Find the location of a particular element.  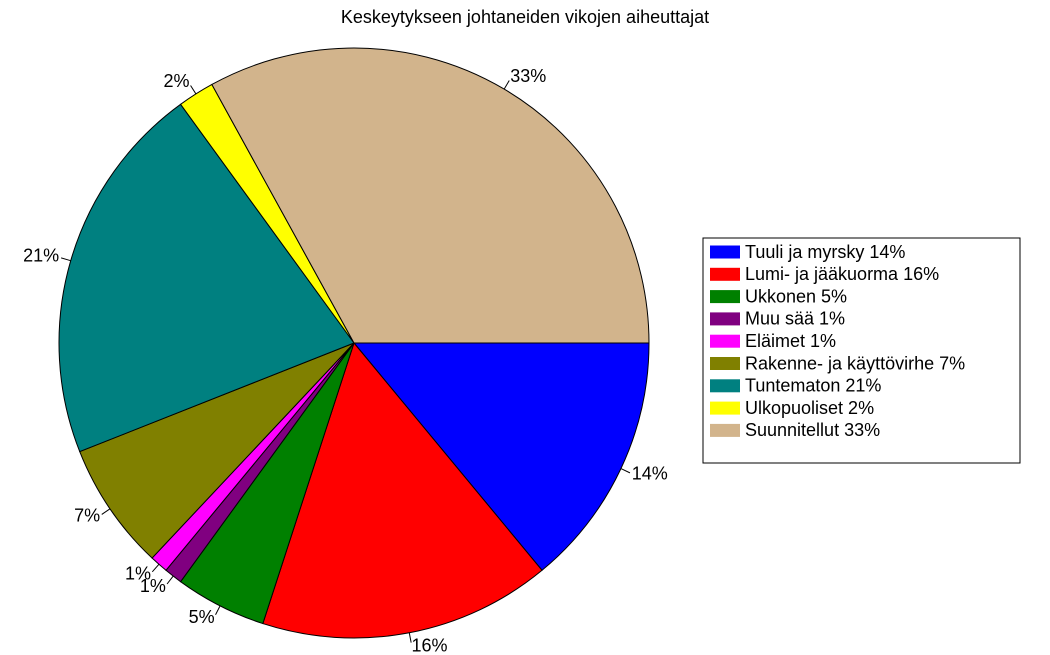

slice-label: 5% is located at coordinates (202, 617).